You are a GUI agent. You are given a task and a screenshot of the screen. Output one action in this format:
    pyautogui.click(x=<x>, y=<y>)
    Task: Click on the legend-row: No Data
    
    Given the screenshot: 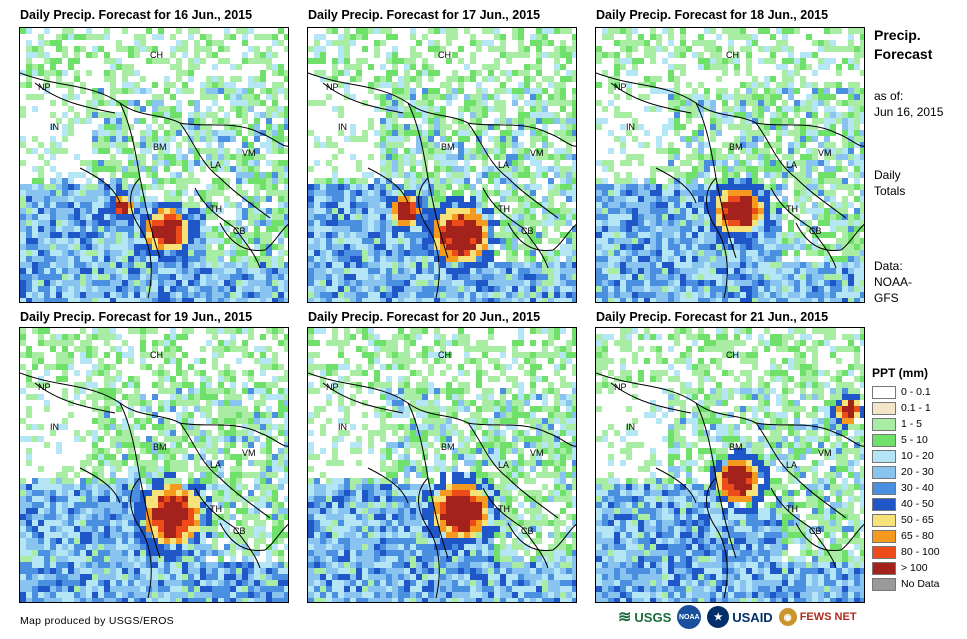 What is the action you would take?
    pyautogui.click(x=906, y=584)
    